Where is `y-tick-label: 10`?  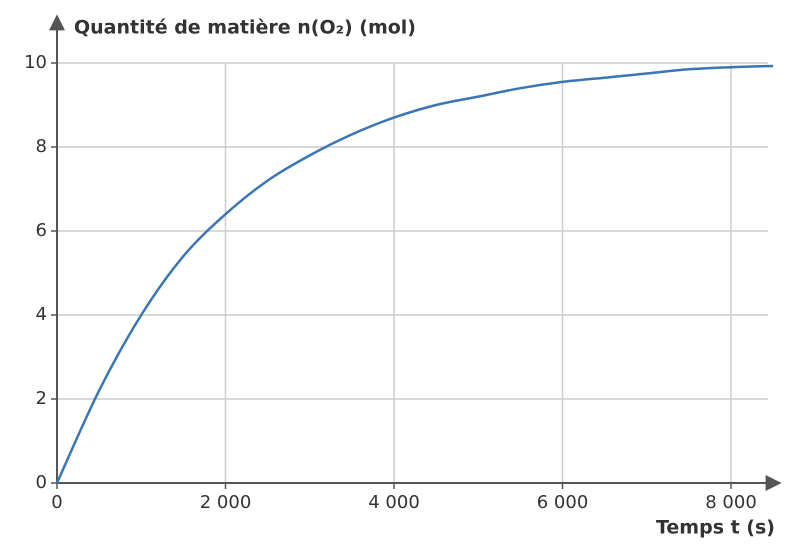 y-tick-label: 10 is located at coordinates (35, 62).